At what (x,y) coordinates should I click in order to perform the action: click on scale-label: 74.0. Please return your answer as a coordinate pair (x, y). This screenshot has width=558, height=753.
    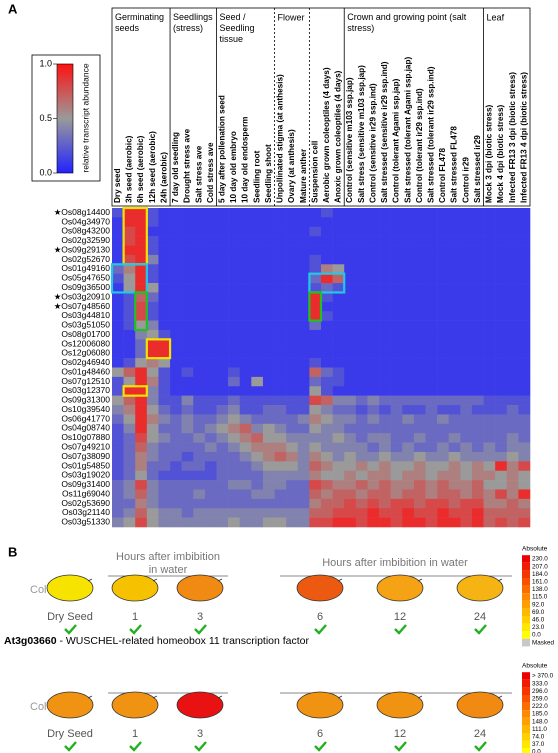
    Looking at the image, I should click on (538, 736).